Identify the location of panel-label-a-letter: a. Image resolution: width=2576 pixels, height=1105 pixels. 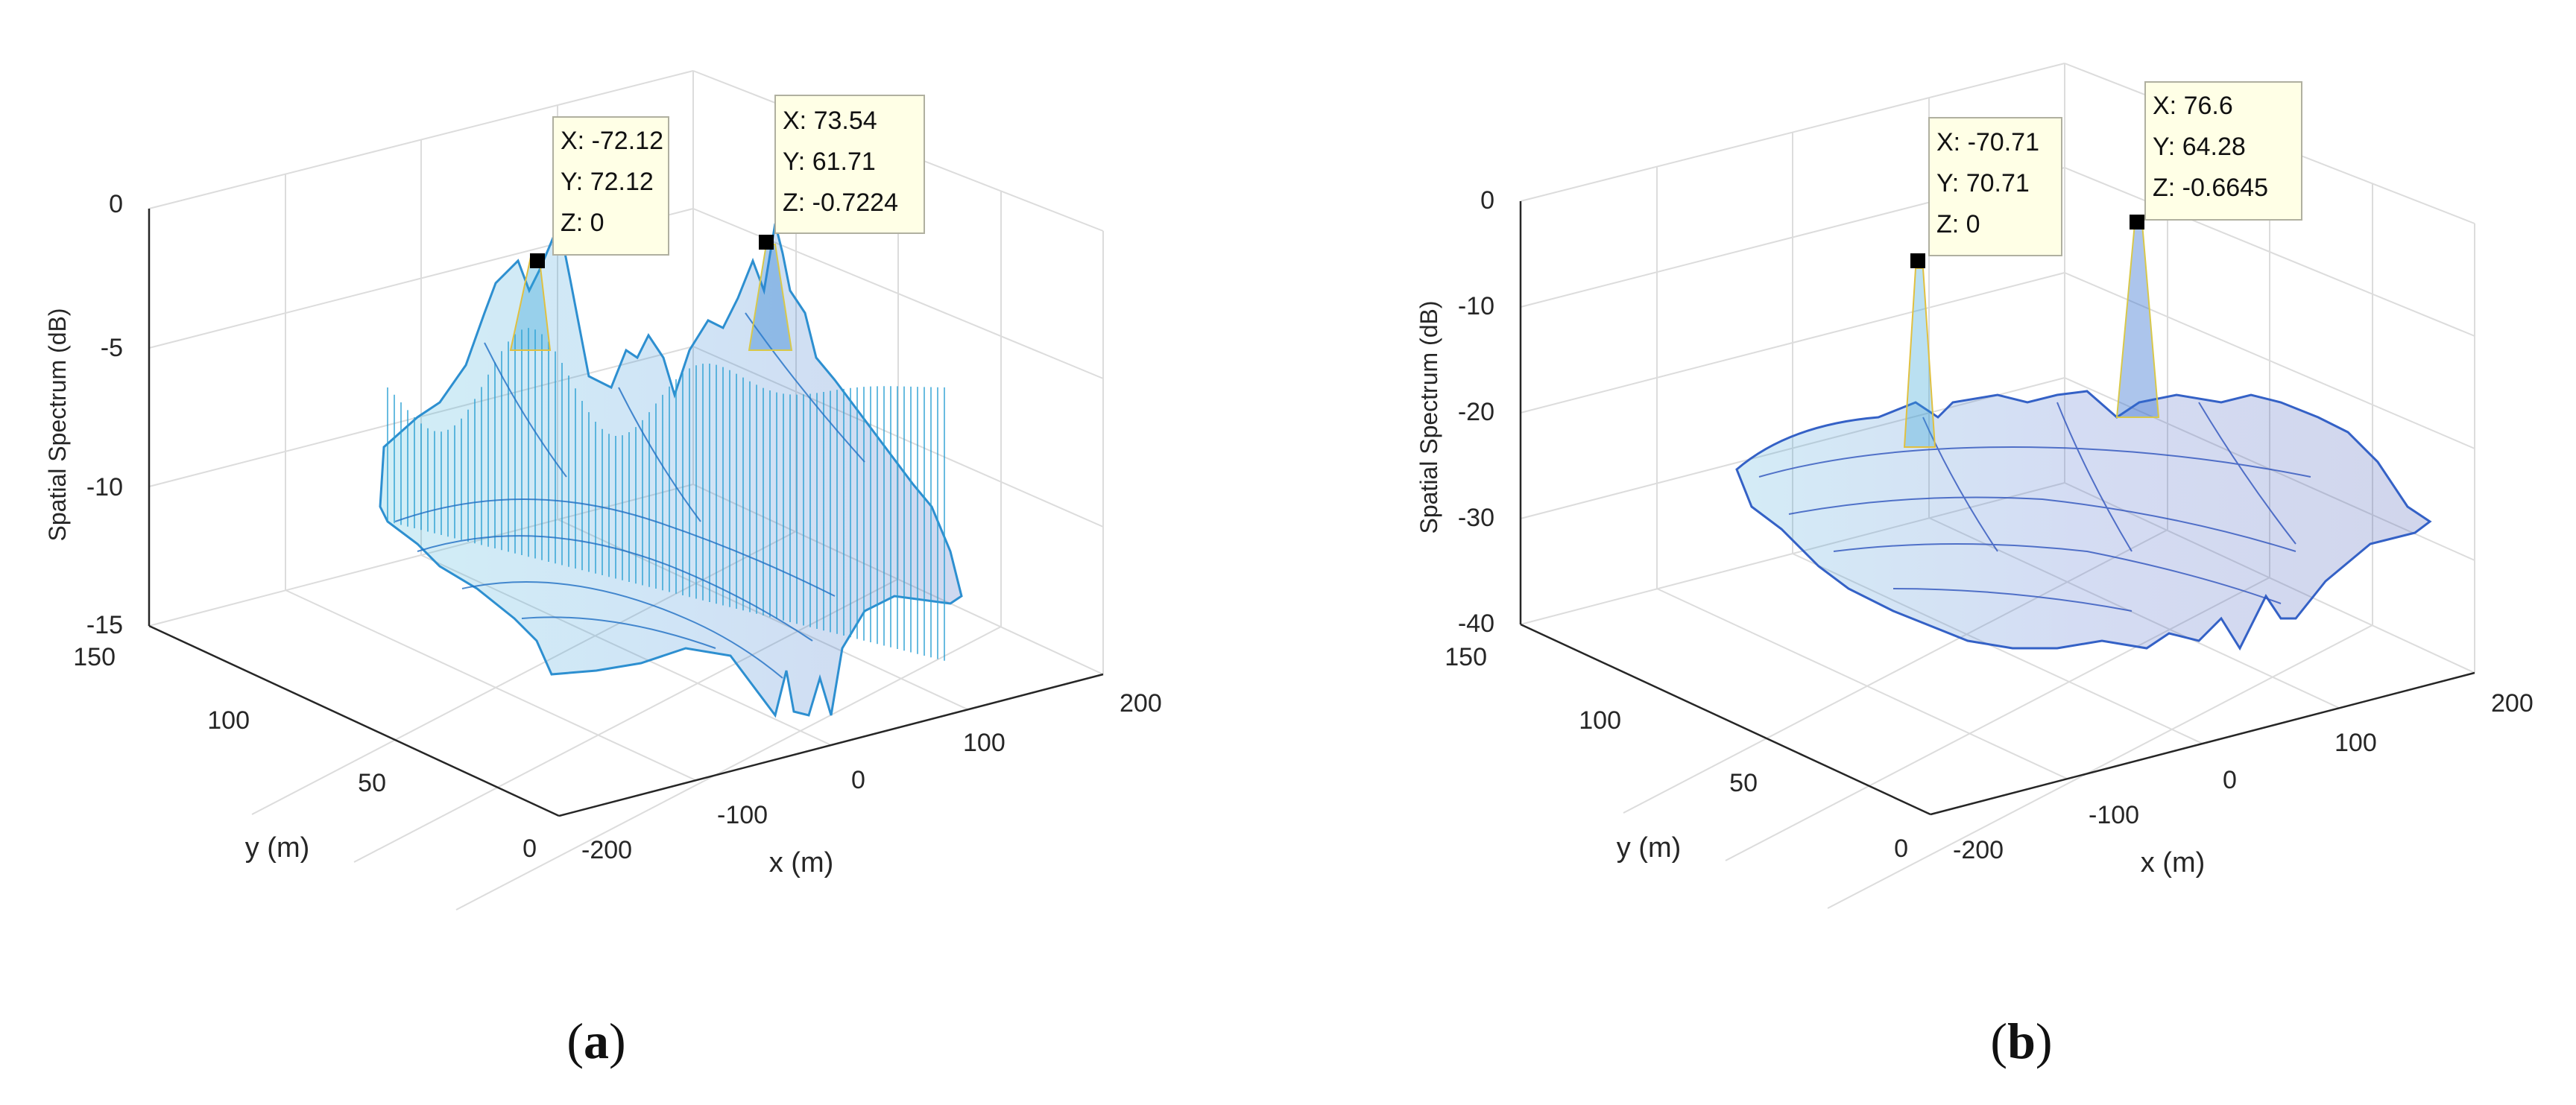
(596, 1041).